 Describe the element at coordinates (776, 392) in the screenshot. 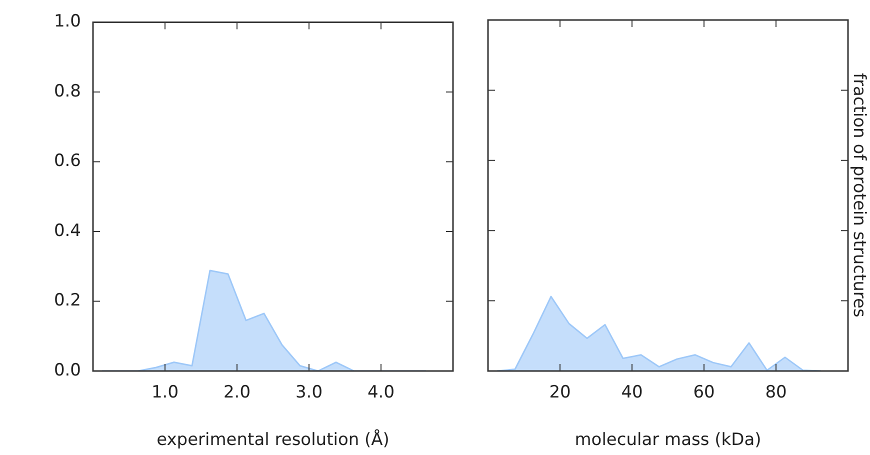

I see `x-tick-label: 80` at that location.